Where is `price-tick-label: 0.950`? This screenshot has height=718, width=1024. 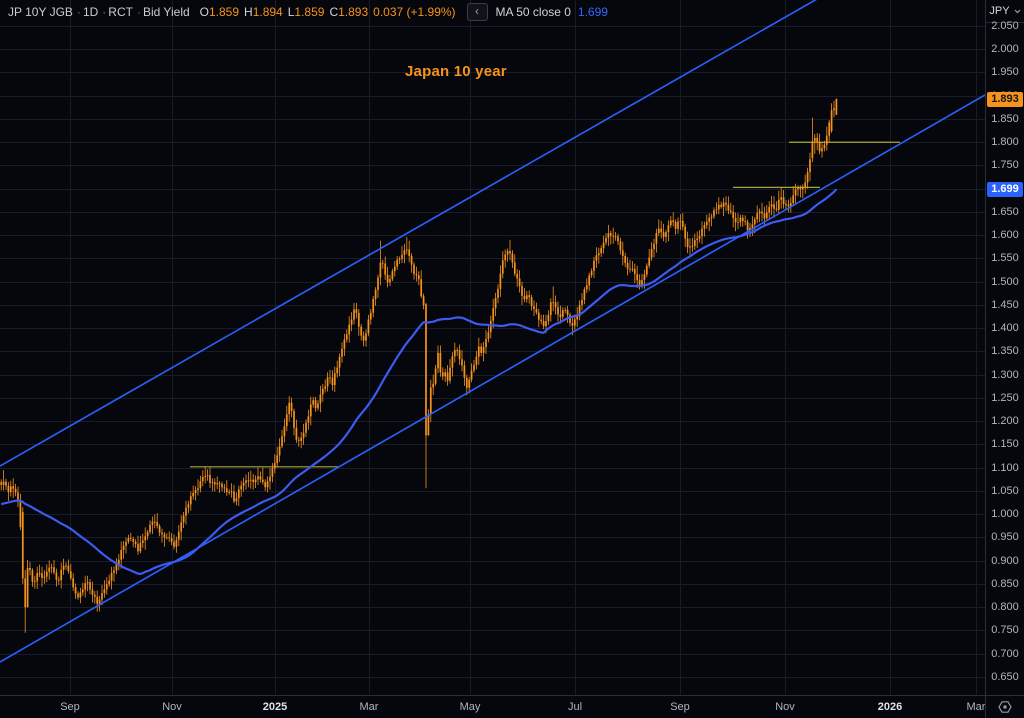 price-tick-label: 0.950 is located at coordinates (1005, 537).